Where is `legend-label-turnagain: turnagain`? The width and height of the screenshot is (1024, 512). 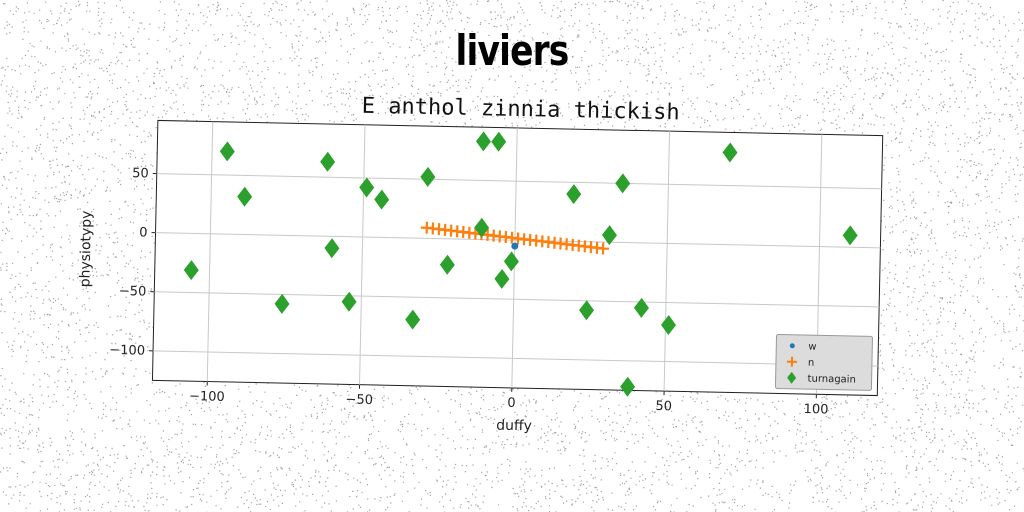
legend-label-turnagain: turnagain is located at coordinates (831, 380).